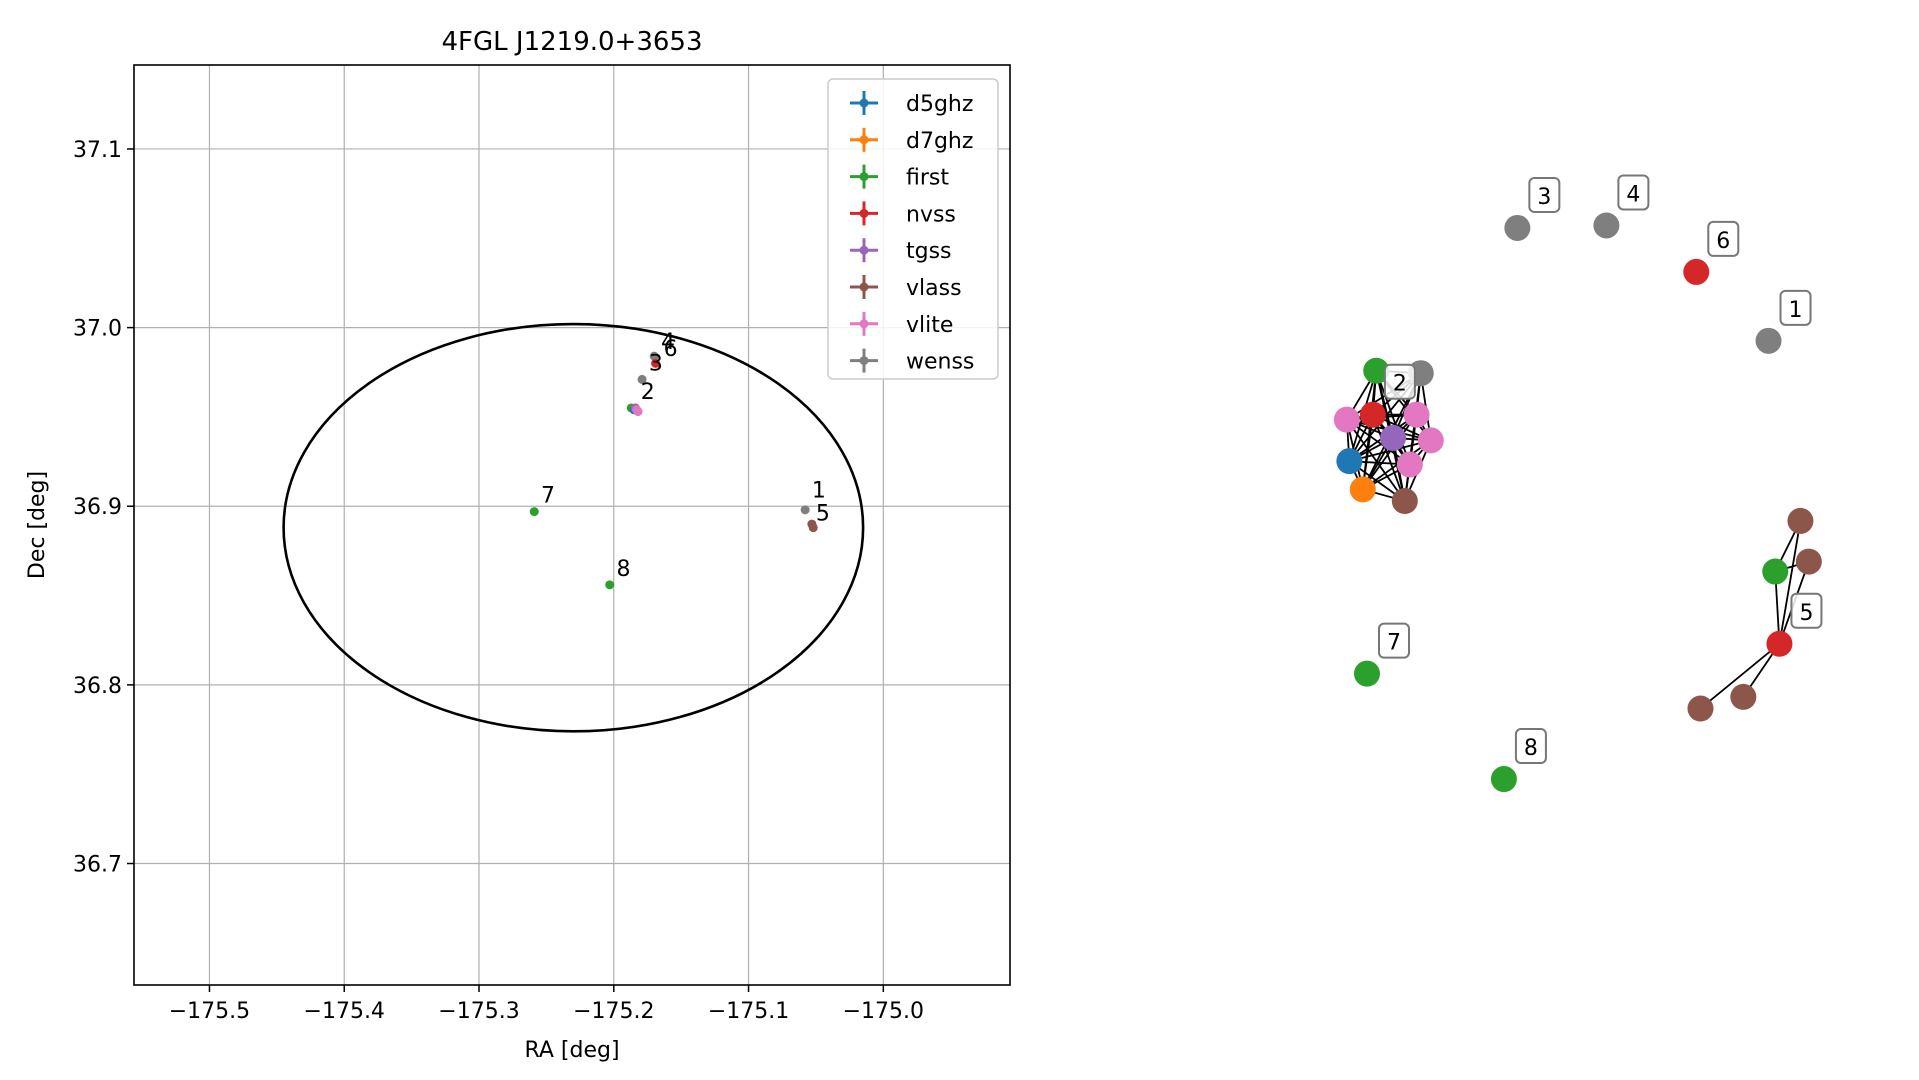 The width and height of the screenshot is (1919, 1080). What do you see at coordinates (939, 141) in the screenshot?
I see `legend-label: d7ghz` at bounding box center [939, 141].